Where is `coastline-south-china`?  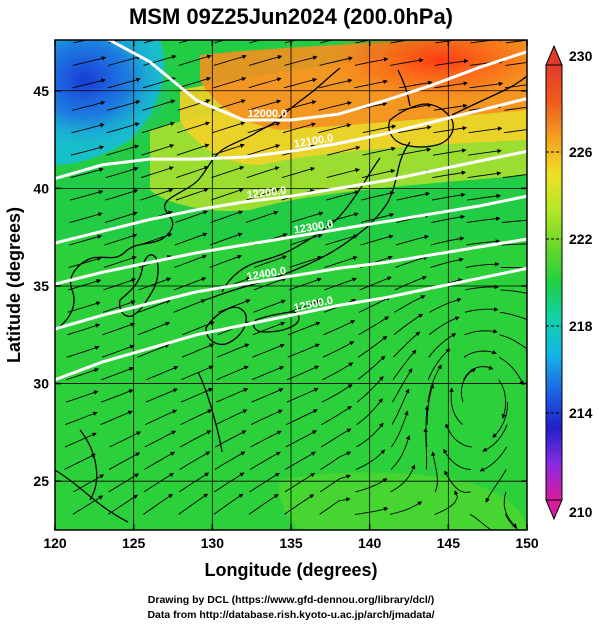 coastline-south-china is located at coordinates (92, 496).